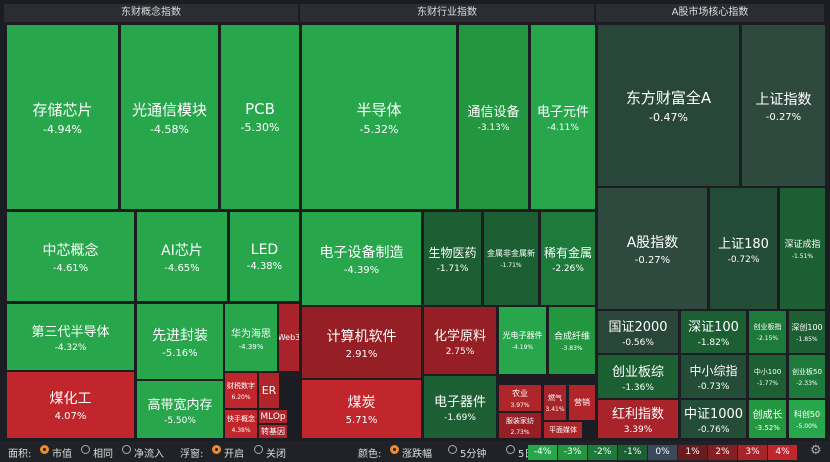 This screenshot has height=462, width=830. I want to click on tile-name: A股指数, so click(652, 242).